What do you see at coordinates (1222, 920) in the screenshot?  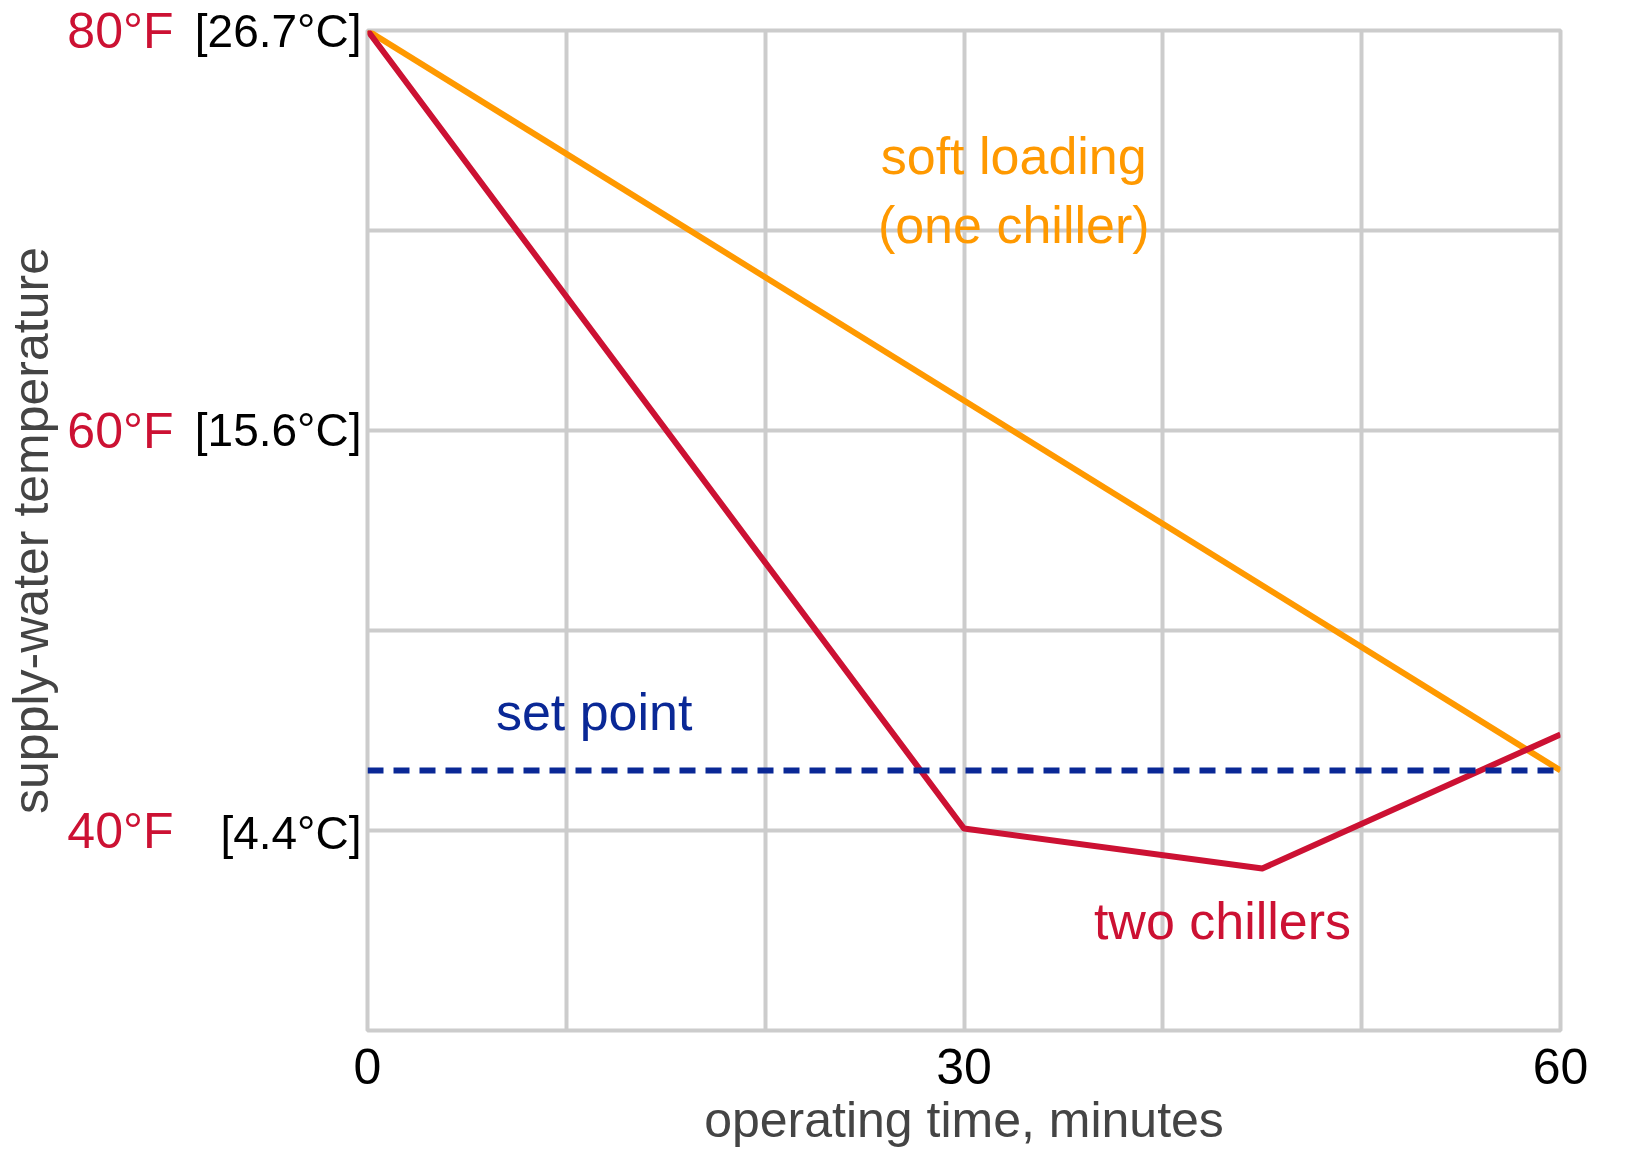 I see `series-label: two chillers` at bounding box center [1222, 920].